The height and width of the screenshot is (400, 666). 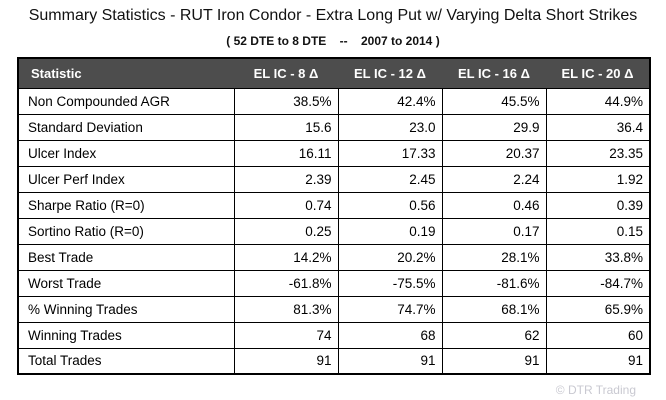 What do you see at coordinates (390, 73) in the screenshot?
I see `column-header-el-ic-12: EL IC - 12 Δ` at bounding box center [390, 73].